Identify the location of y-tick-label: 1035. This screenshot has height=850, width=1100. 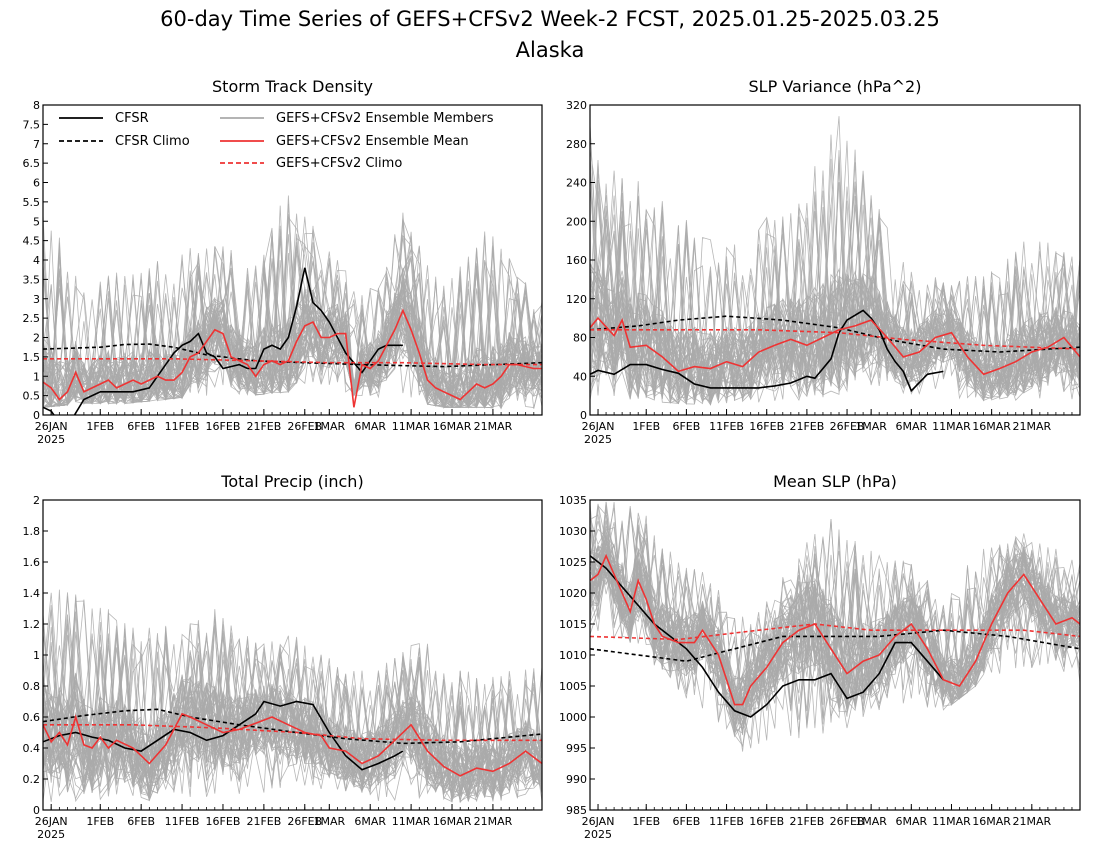
(573, 500).